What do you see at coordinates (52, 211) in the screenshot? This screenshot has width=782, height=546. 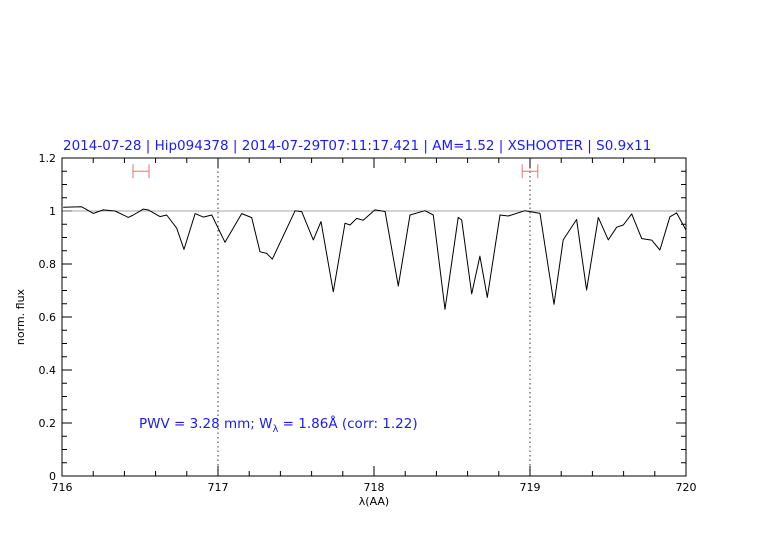 I see `y-tick-label: 1` at bounding box center [52, 211].